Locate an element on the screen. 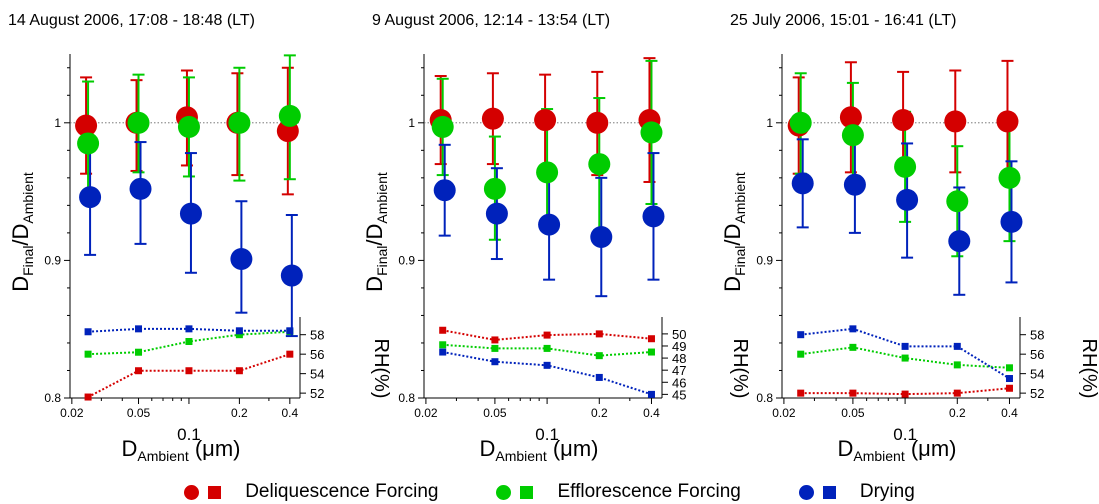  legend-item-deliquescence: Deliquescence Forcing is located at coordinates (311, 492).